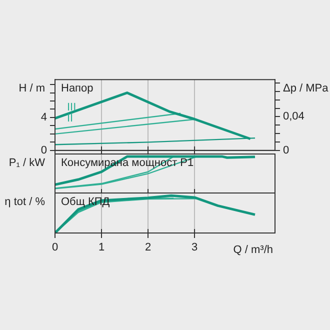  What do you see at coordinates (253, 250) in the screenshot?
I see `x-axis-title: Q / m³/h` at bounding box center [253, 250].